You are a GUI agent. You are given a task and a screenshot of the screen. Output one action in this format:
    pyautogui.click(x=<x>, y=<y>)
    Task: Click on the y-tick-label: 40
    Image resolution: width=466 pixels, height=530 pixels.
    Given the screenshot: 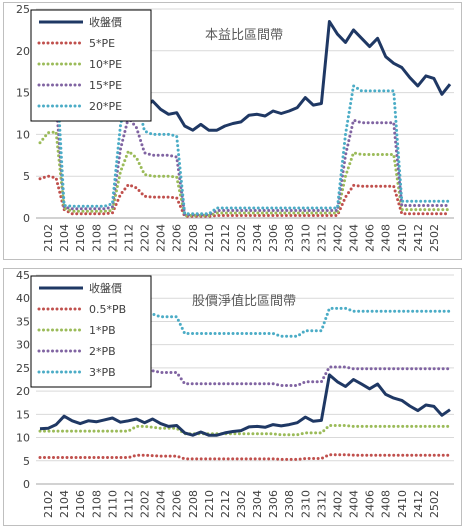 What is the action you would take?
    pyautogui.click(x=23, y=298)
    